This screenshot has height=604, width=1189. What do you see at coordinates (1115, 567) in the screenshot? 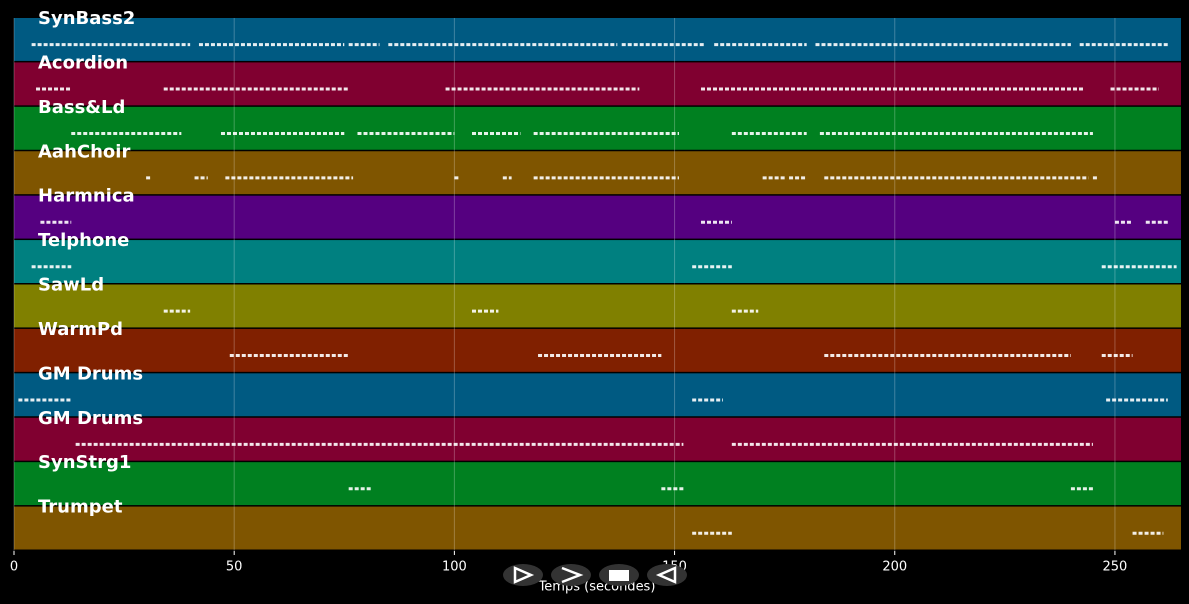
I see `x-tick-label: 250` at bounding box center [1115, 567].